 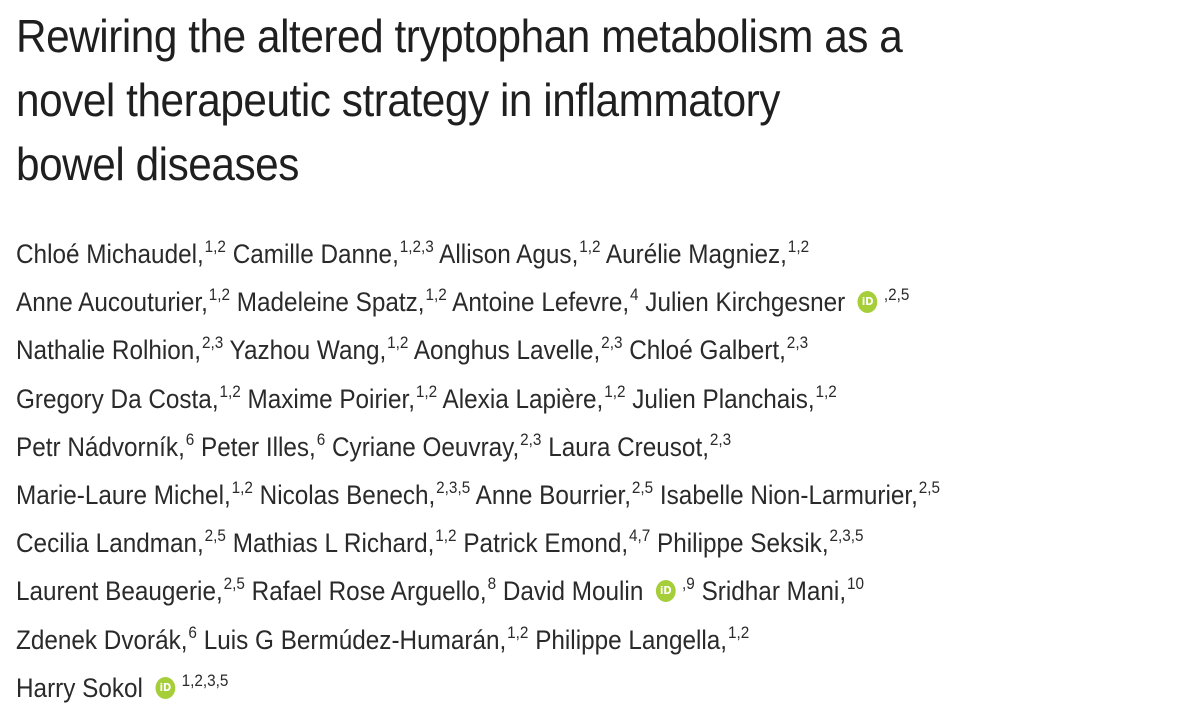 I want to click on author: Isabelle Nion-Larmurier,2,5, so click(x=800, y=494).